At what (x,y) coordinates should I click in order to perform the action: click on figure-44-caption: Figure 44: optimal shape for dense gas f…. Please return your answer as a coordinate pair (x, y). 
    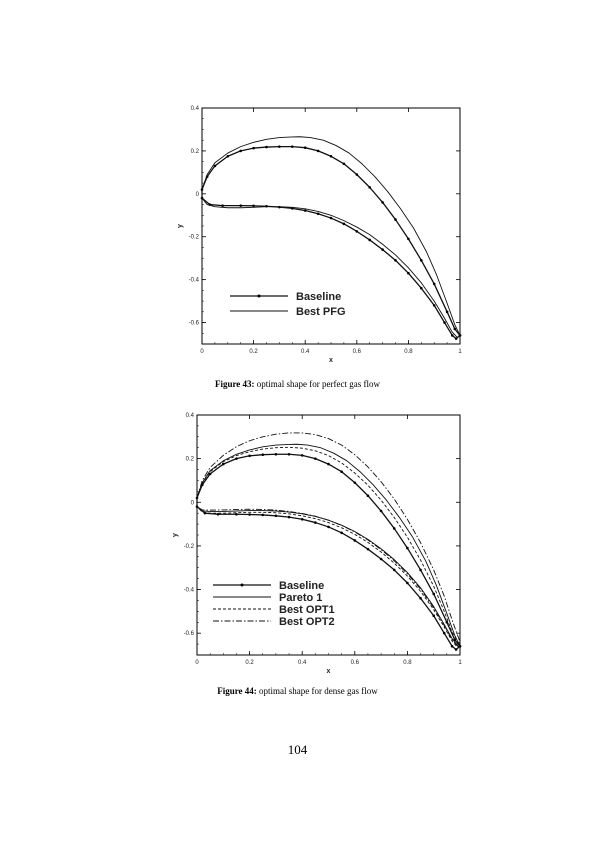
    Looking at the image, I should click on (297, 691).